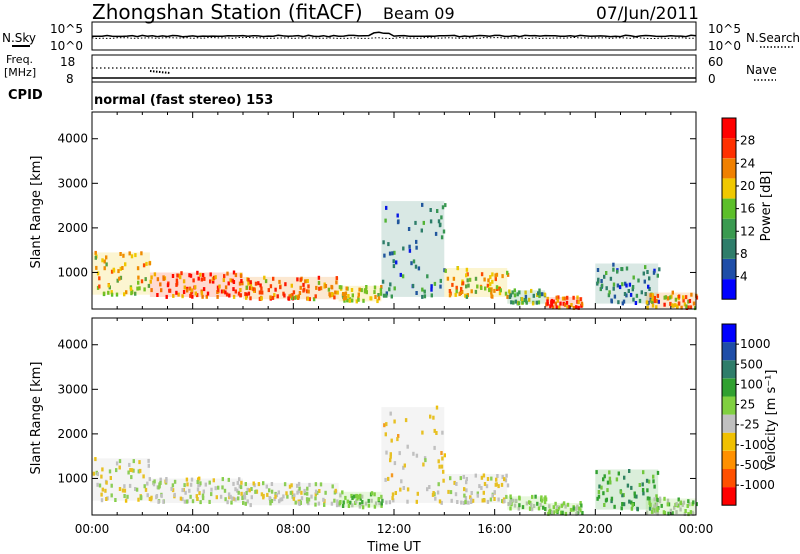 This screenshot has height=554, width=800. Describe the element at coordinates (751, 364) in the screenshot. I see `velocity-colorbar-tick-label: 500` at that location.